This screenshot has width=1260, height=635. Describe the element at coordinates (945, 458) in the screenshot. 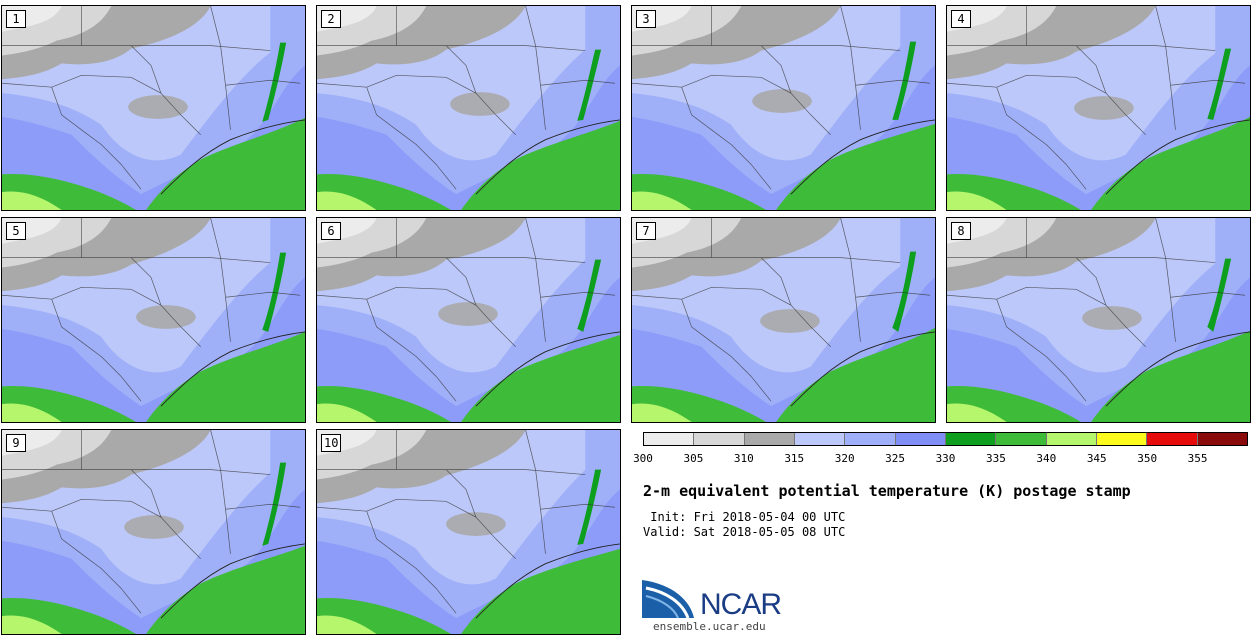

I see `colorbar-tick-label: 330` at that location.